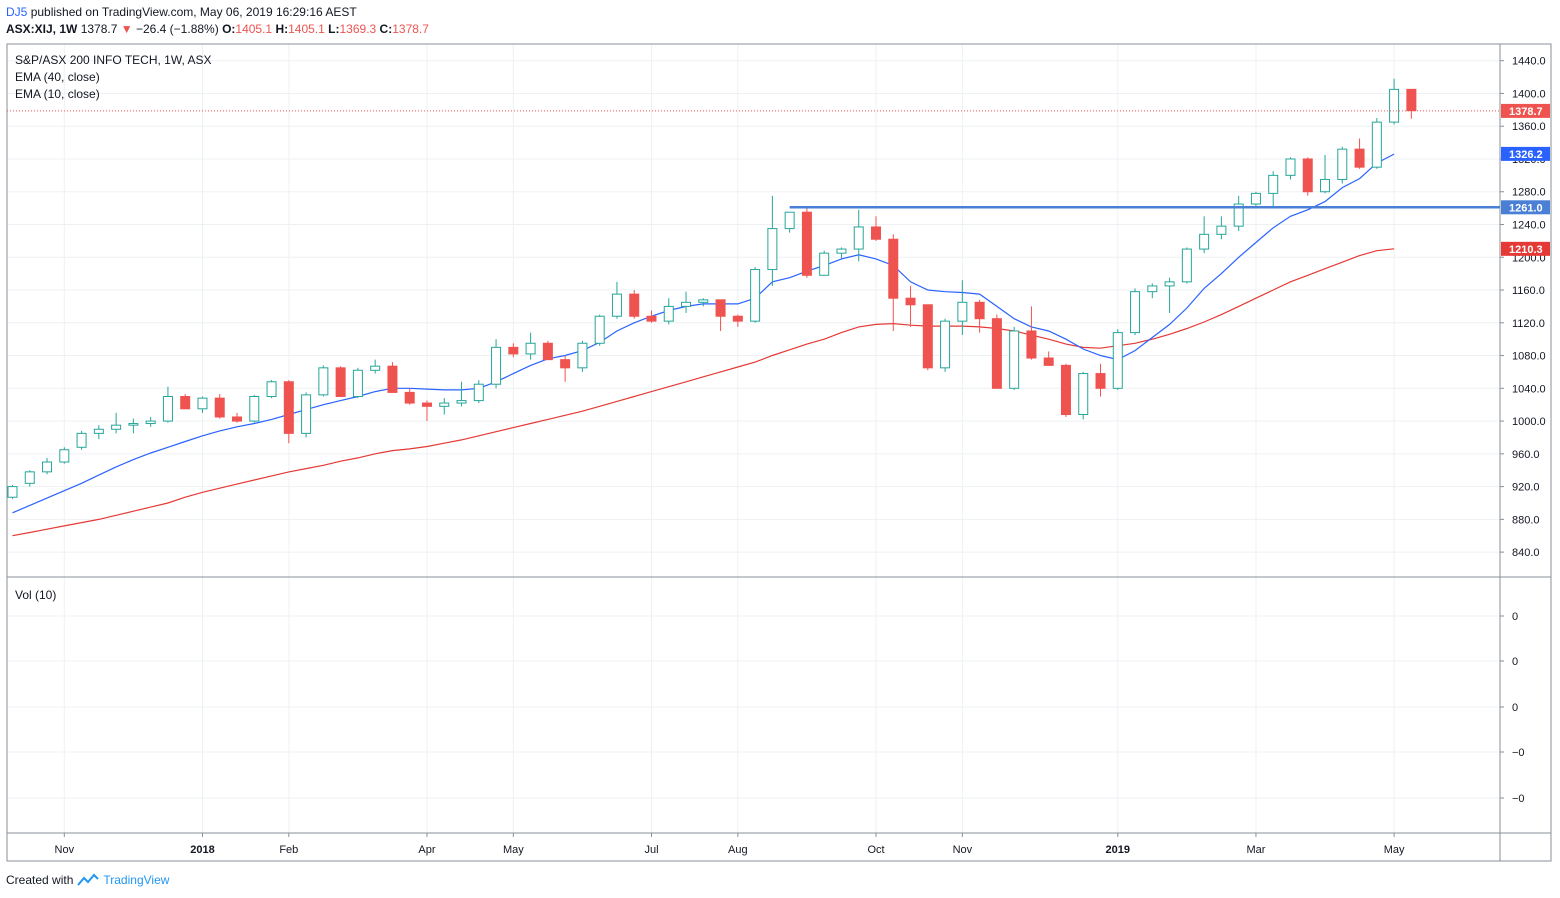 Image resolution: width=1560 pixels, height=898 pixels. What do you see at coordinates (1529, 94) in the screenshot?
I see `price-tick-label: 1400.0` at bounding box center [1529, 94].